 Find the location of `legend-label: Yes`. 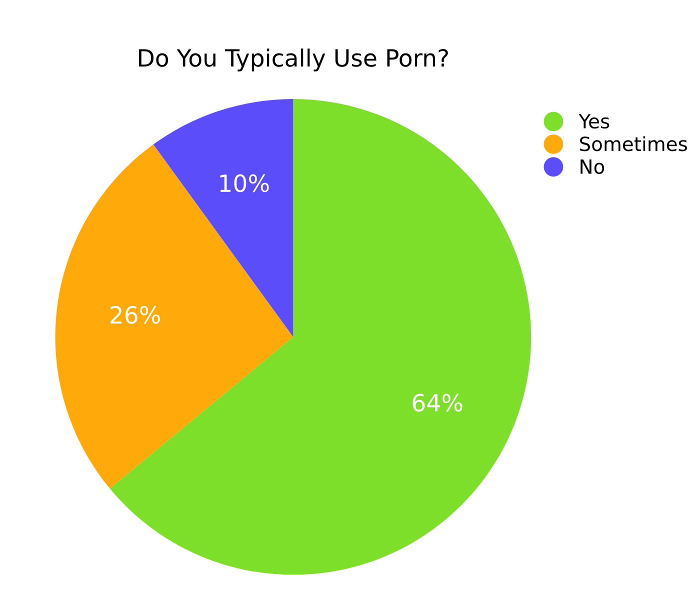

legend-label: Yes is located at coordinates (594, 121).